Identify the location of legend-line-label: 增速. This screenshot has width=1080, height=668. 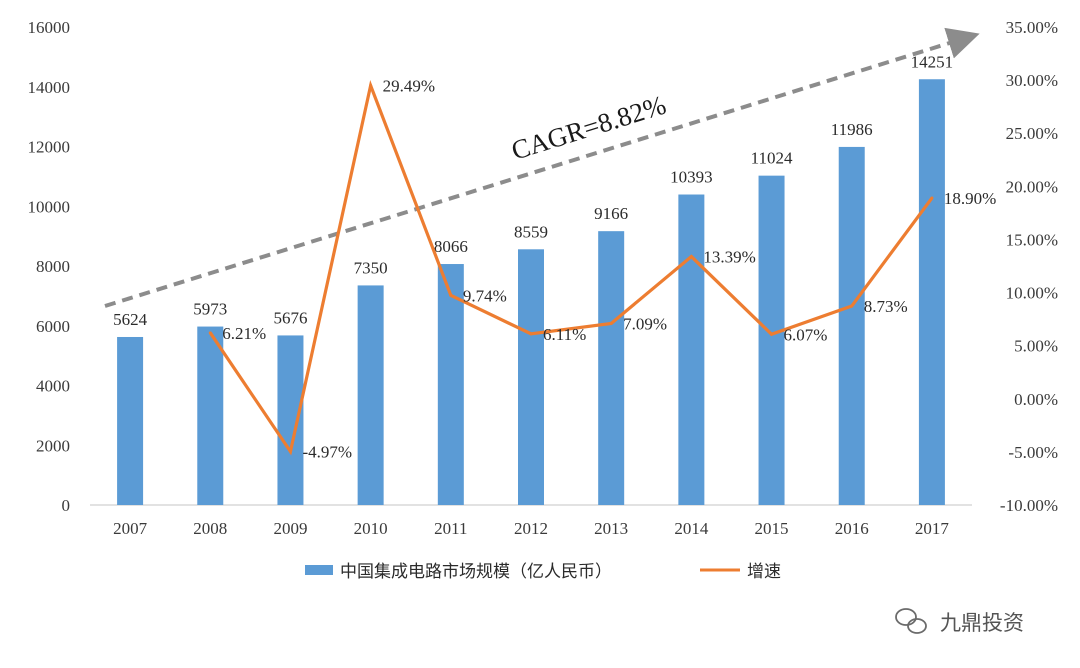
(764, 572).